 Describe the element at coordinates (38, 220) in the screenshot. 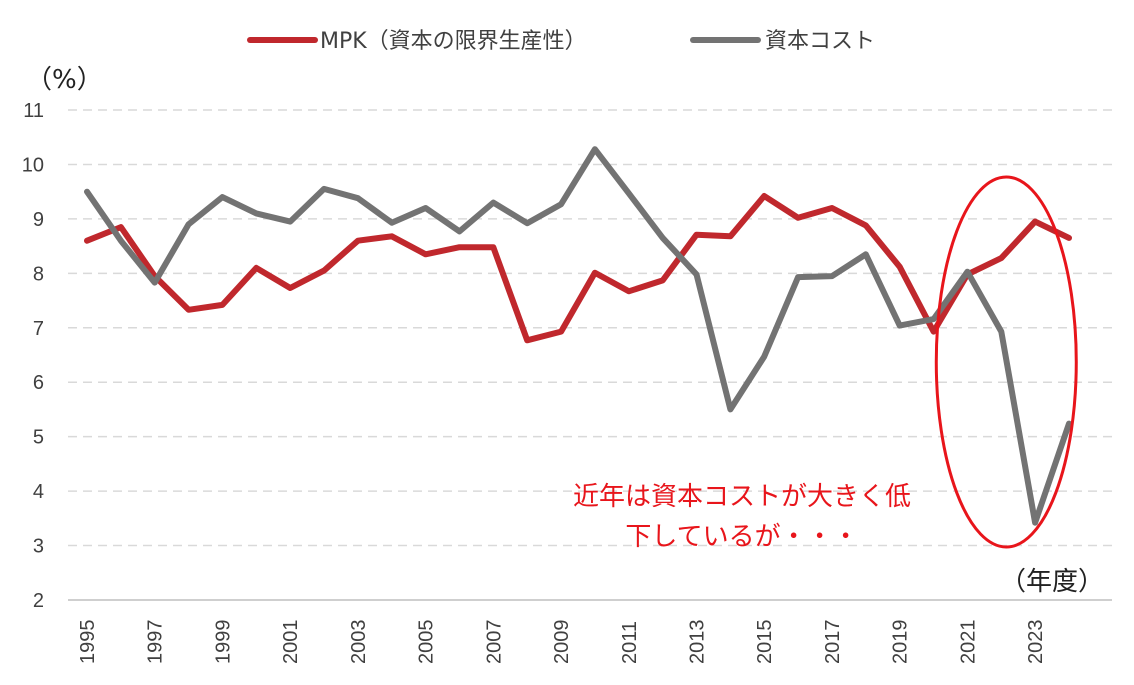

I see `y-tick-label: 9` at that location.